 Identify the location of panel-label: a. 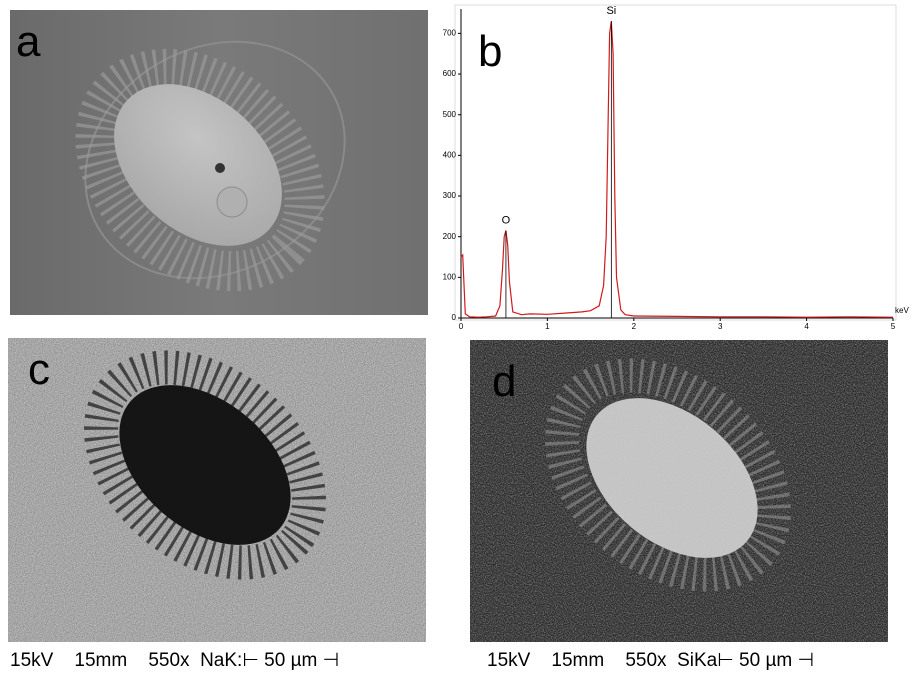
(28, 41).